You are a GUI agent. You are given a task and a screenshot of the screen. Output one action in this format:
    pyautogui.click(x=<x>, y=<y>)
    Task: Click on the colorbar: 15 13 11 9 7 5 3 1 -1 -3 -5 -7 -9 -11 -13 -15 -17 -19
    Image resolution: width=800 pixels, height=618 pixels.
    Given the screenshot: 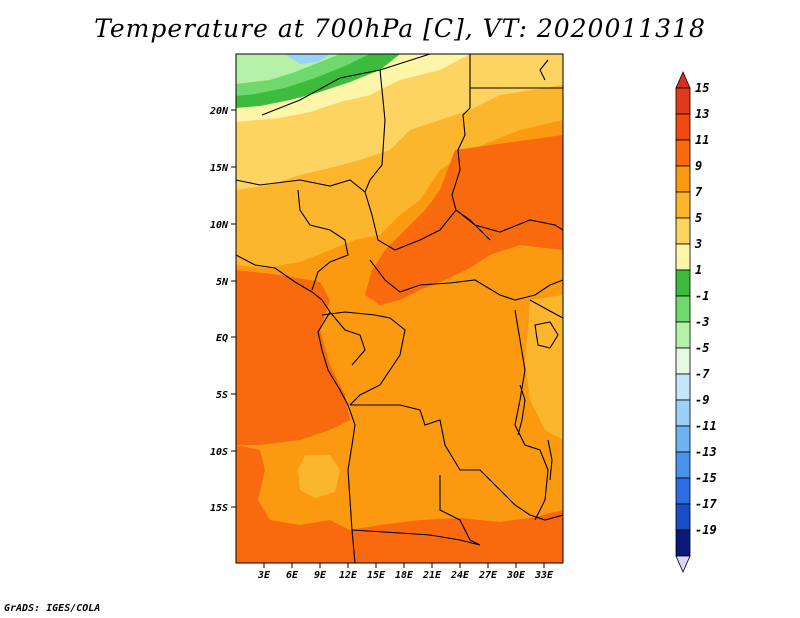 What is the action you would take?
    pyautogui.click(x=696, y=322)
    